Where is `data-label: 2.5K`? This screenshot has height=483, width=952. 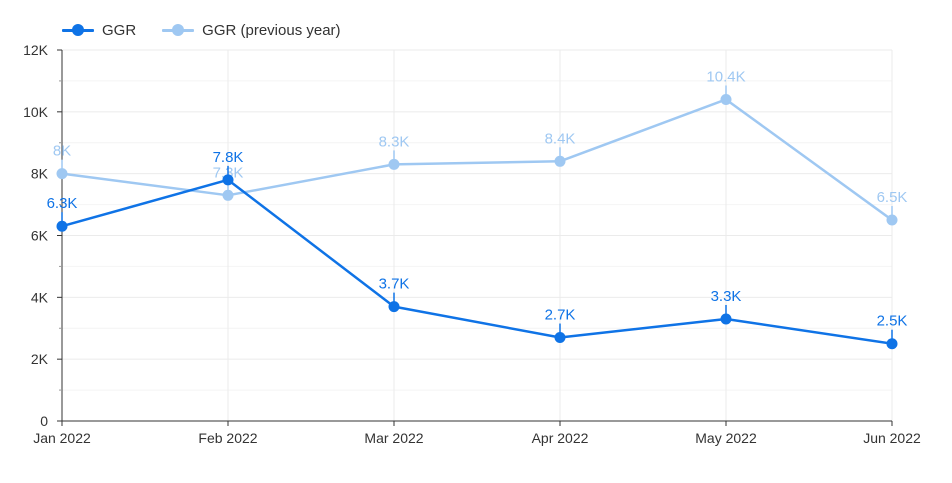 data-label: 2.5K is located at coordinates (892, 321).